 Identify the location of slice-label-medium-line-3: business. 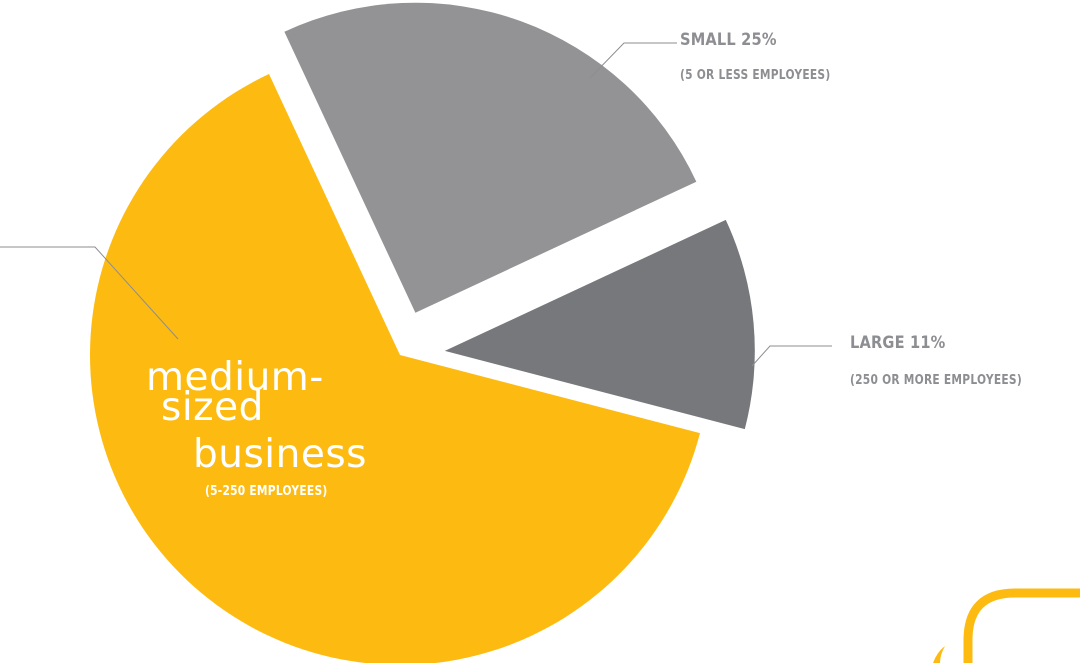
(280, 454).